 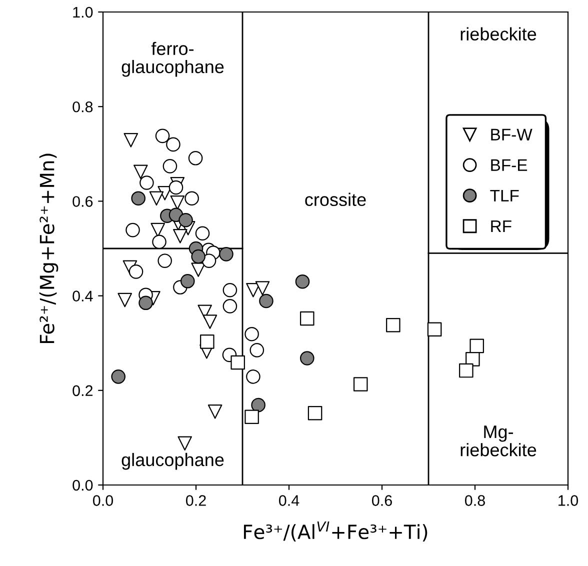 I want to click on annotation: Mg- riebeckite, so click(x=498, y=441).